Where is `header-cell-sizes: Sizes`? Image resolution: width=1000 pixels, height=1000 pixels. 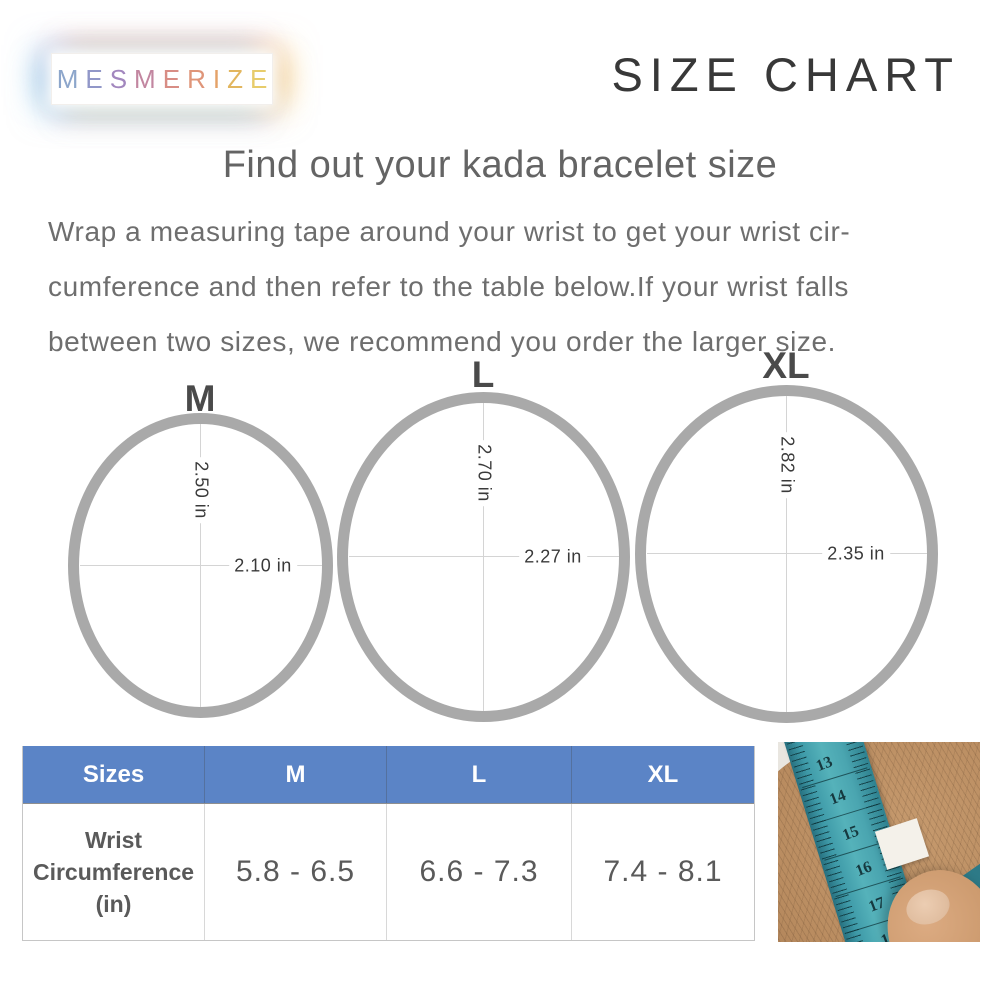
header-cell-sizes: Sizes is located at coordinates (114, 774).